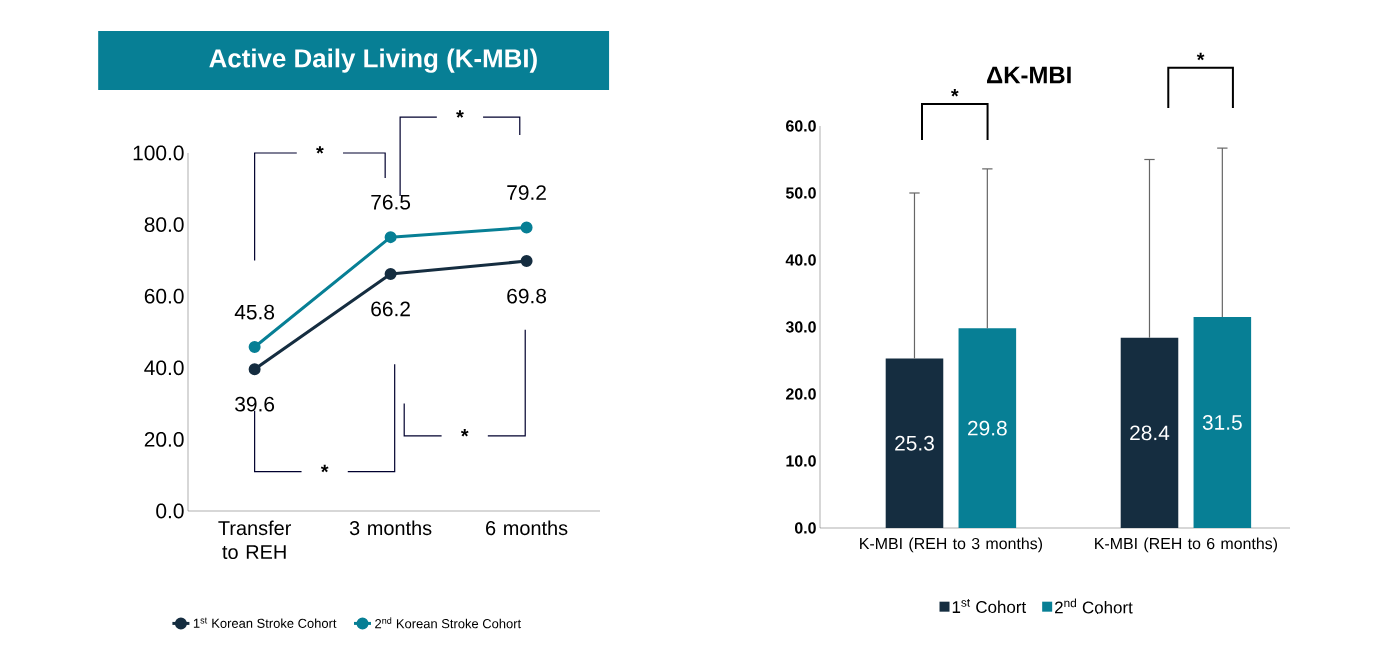  Describe the element at coordinates (164, 224) in the screenshot. I see `y-tick-label: 80.0` at that location.